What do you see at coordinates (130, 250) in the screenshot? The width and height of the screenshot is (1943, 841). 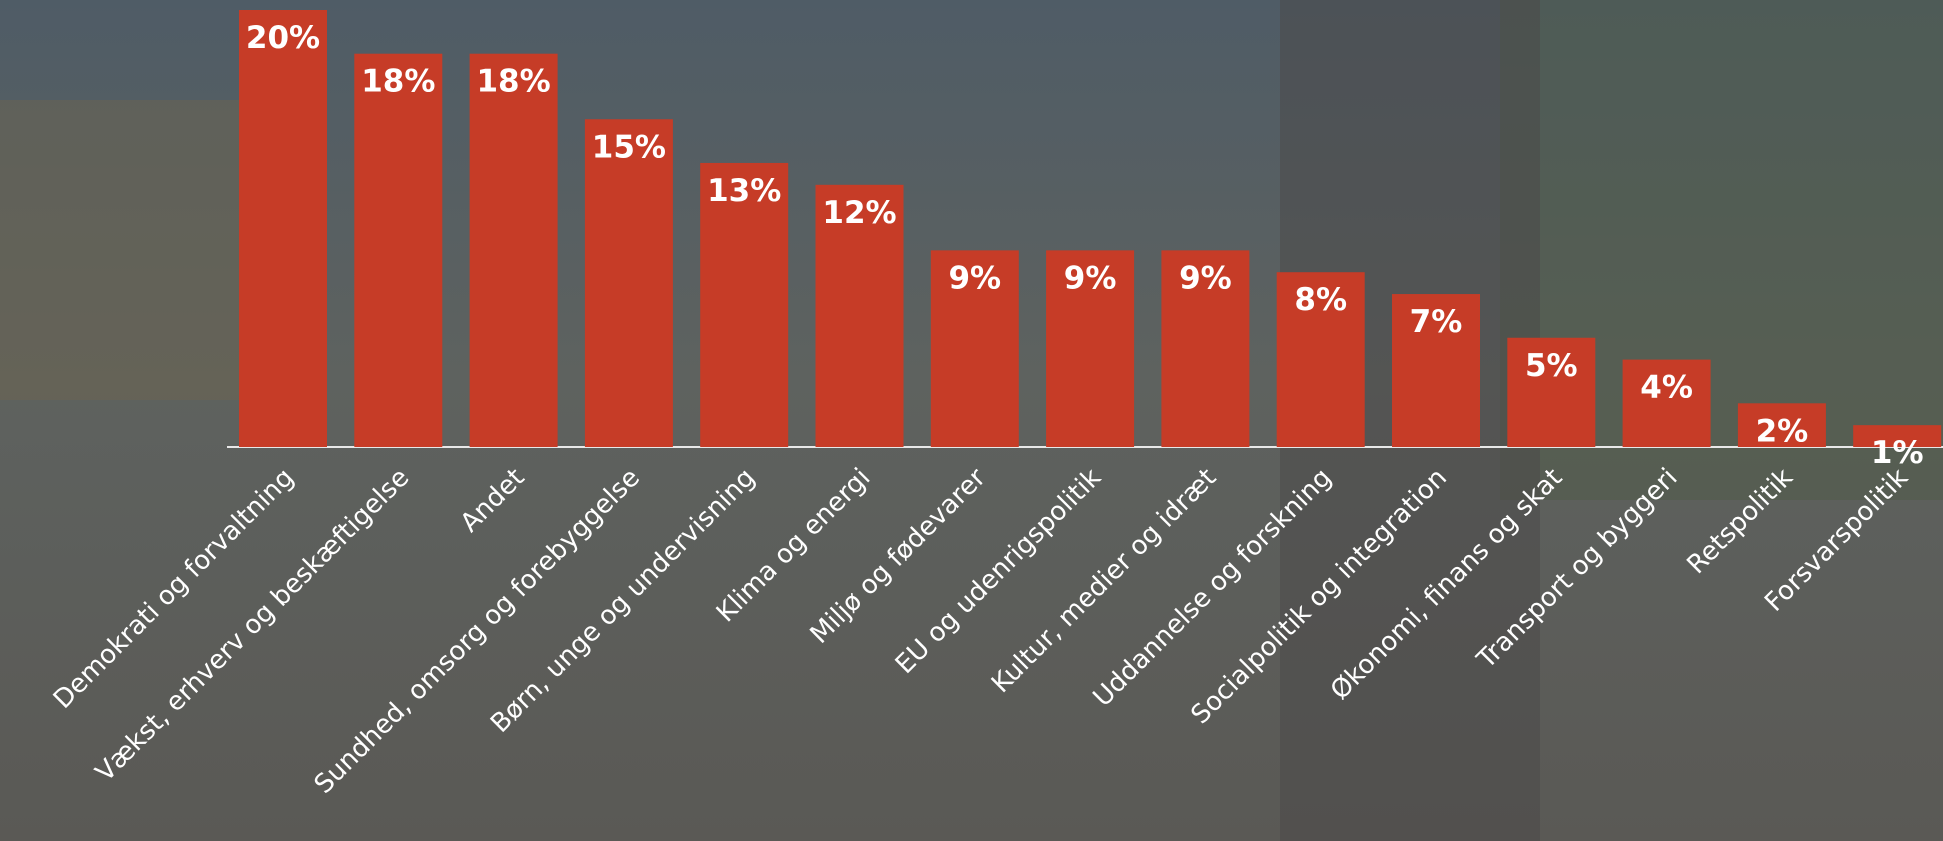 I see `background-shape` at bounding box center [130, 250].